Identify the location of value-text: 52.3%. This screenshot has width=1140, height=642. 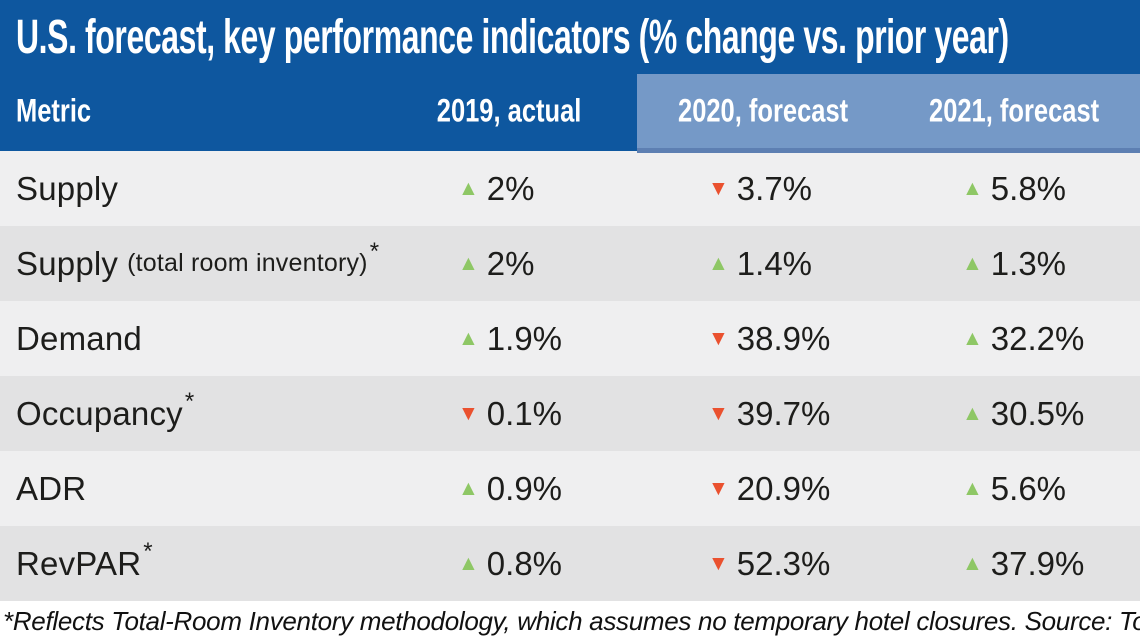
(783, 563).